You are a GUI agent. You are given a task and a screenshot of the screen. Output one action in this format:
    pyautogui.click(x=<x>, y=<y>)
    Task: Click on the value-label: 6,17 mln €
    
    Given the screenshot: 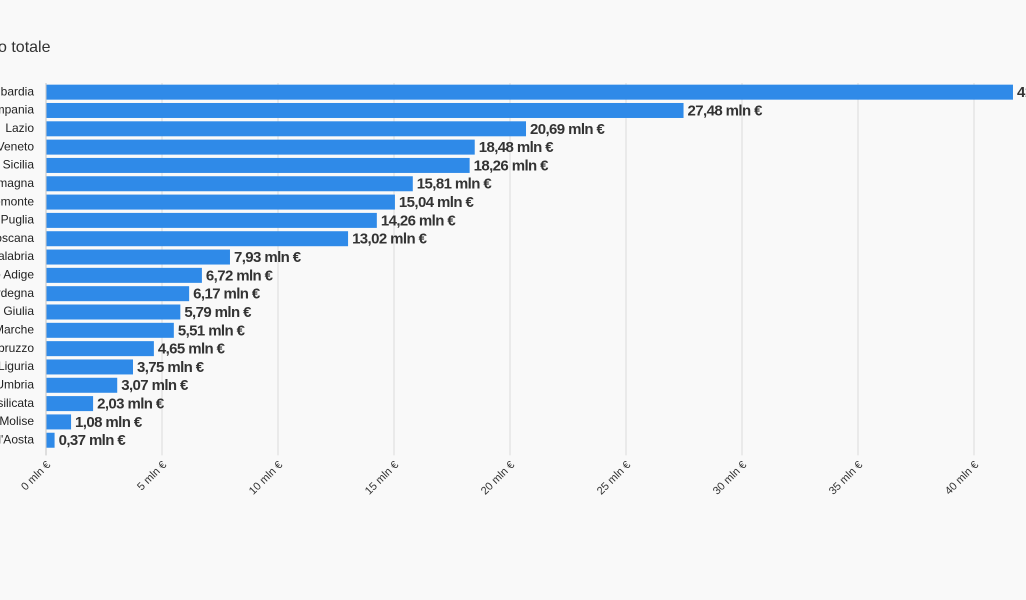 What is the action you would take?
    pyautogui.click(x=227, y=294)
    